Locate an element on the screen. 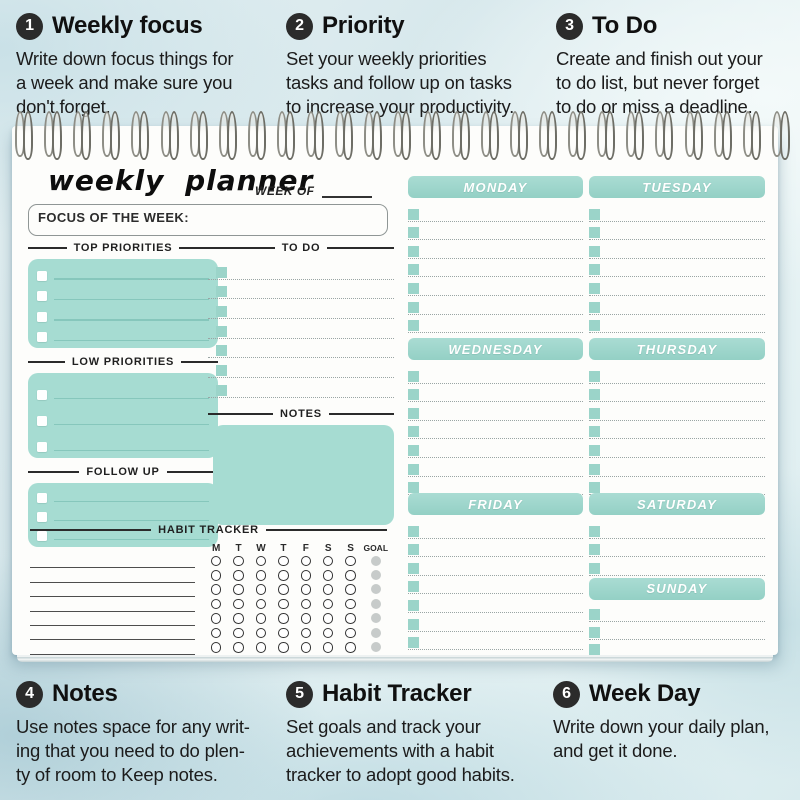 The width and height of the screenshot is (800, 800). callout-title-text: To Do is located at coordinates (625, 25).